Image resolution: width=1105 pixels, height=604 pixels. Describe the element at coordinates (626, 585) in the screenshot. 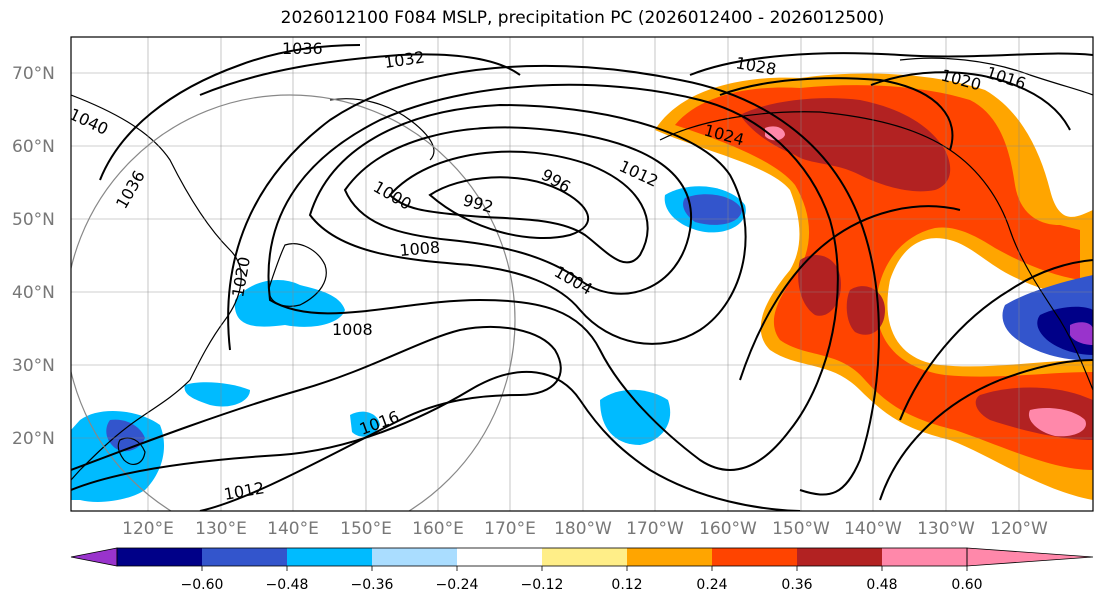

I see `colorbar-label-6: 0.12` at that location.